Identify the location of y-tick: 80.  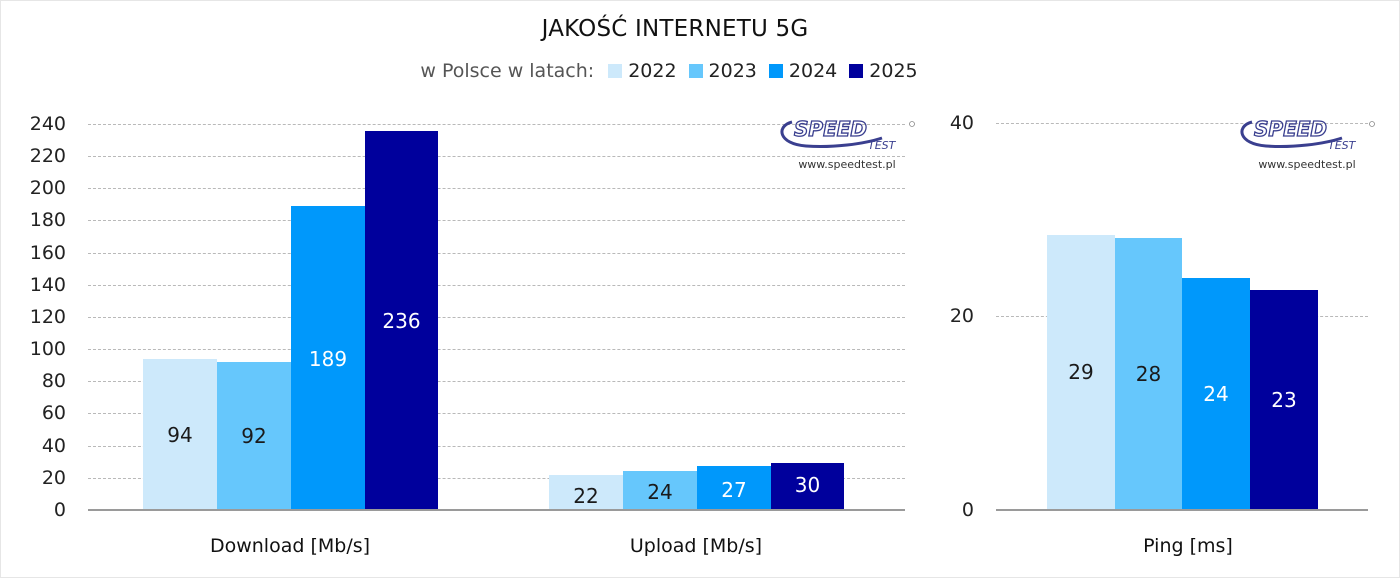
(53, 381).